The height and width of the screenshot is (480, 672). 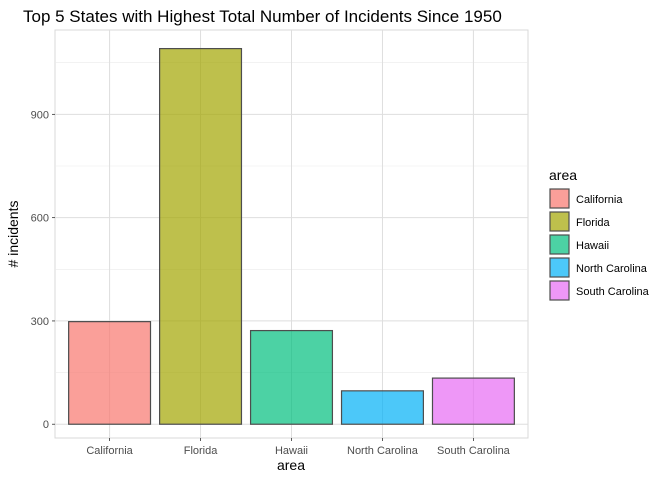 I want to click on y-tick-label: 900, so click(x=40, y=115).